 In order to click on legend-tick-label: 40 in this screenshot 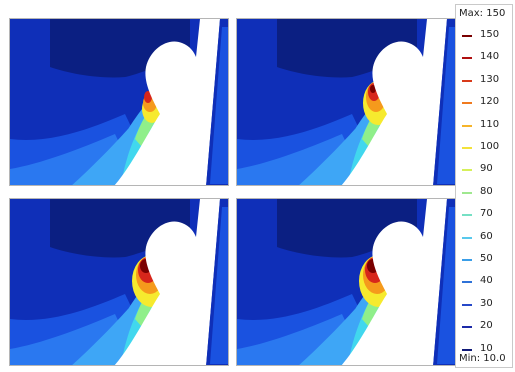, I will do `click(486, 281)`.